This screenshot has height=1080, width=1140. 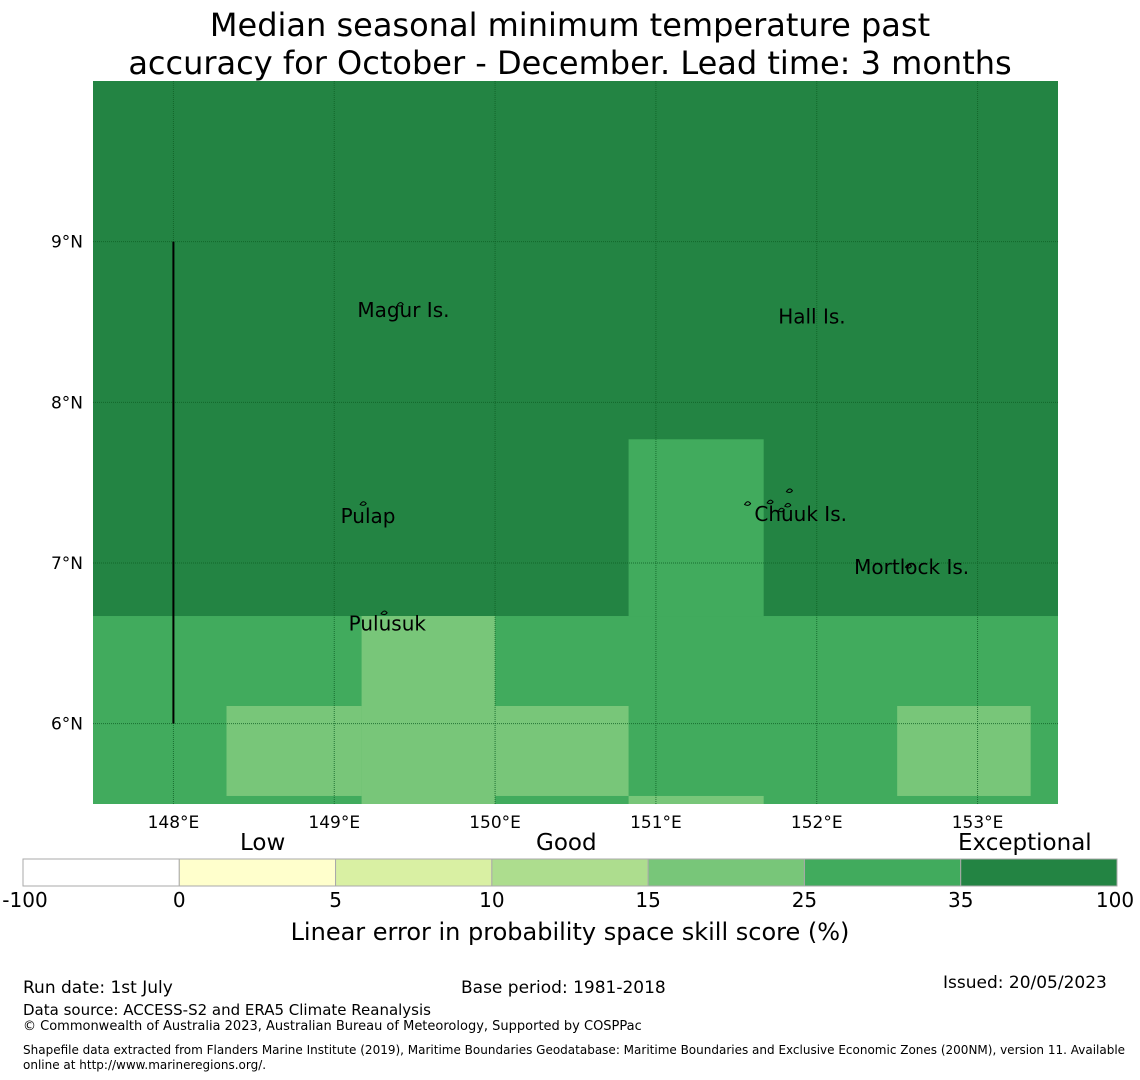 I want to click on shapefile-credit-line2: online at http://www.marineregions.org/., so click(x=145, y=1065).